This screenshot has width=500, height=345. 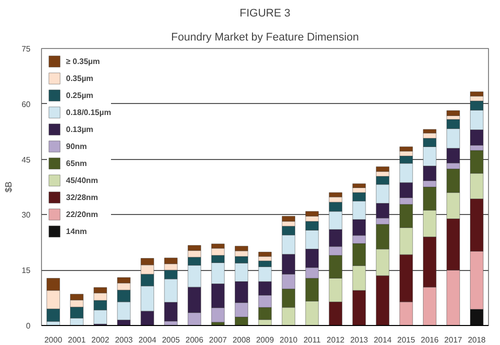 What do you see at coordinates (241, 340) in the screenshot?
I see `x-tick-label: 2008` at bounding box center [241, 340].